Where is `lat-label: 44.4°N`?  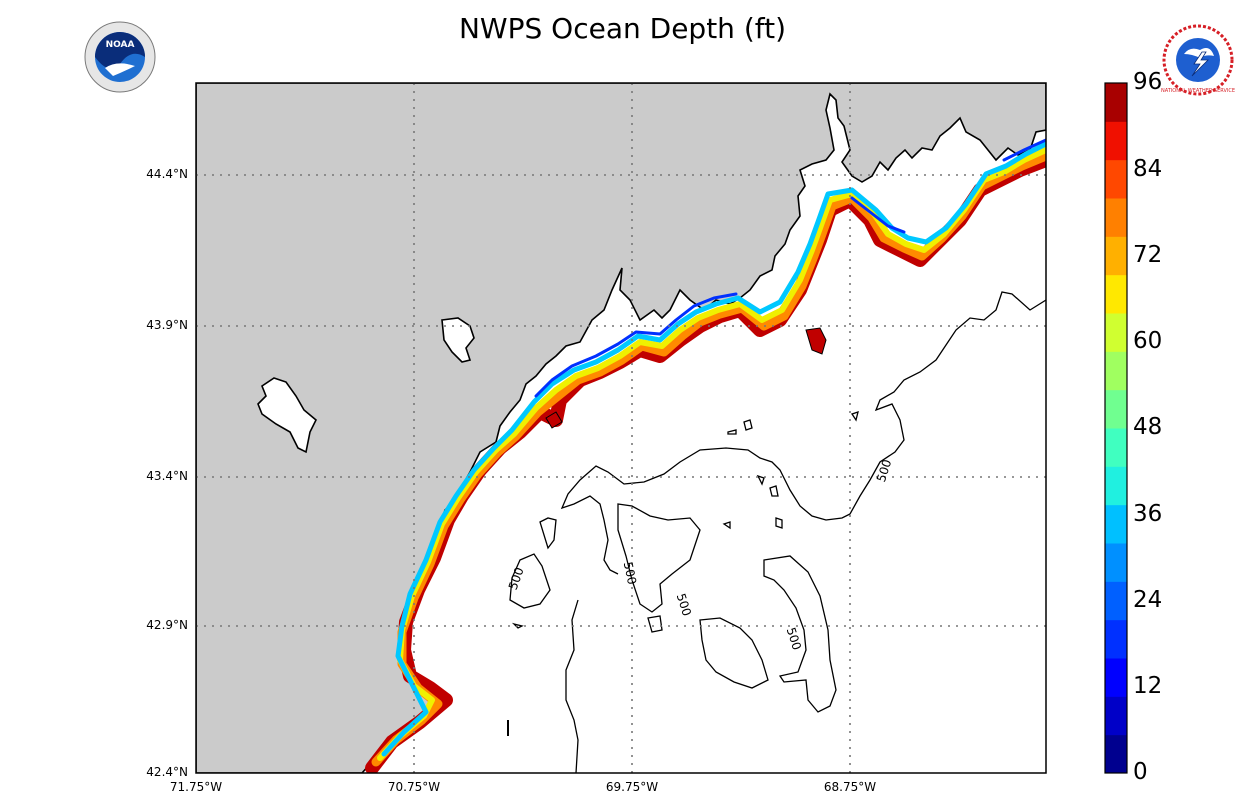 lat-label: 44.4°N is located at coordinates (167, 174).